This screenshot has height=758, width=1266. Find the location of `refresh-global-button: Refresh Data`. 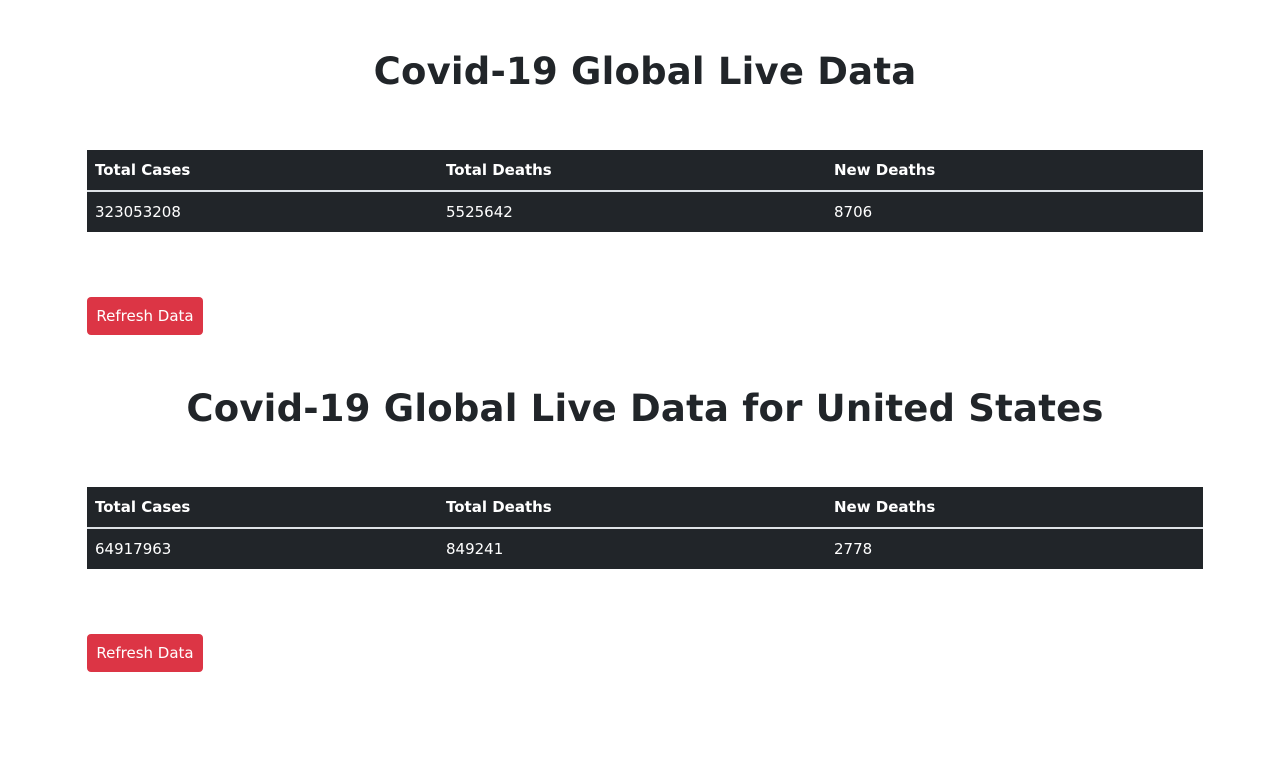

refresh-global-button: Refresh Data is located at coordinates (145, 316).